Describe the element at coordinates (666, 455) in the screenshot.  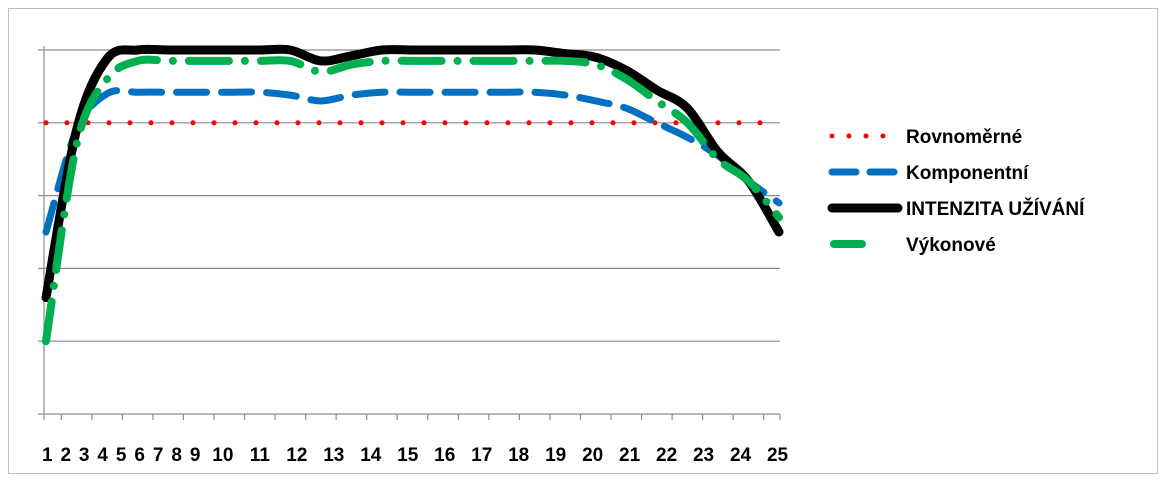
I see `x-tick-label: 22` at that location.